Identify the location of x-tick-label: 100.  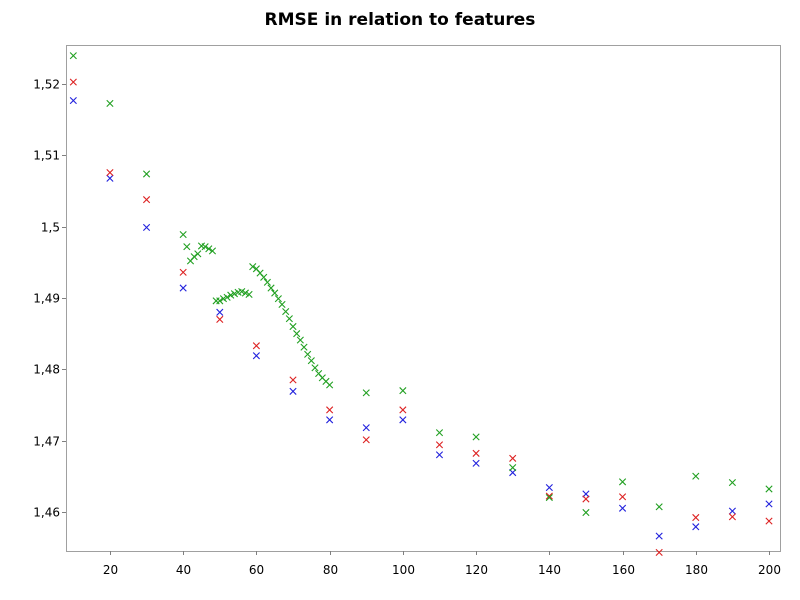
(403, 570).